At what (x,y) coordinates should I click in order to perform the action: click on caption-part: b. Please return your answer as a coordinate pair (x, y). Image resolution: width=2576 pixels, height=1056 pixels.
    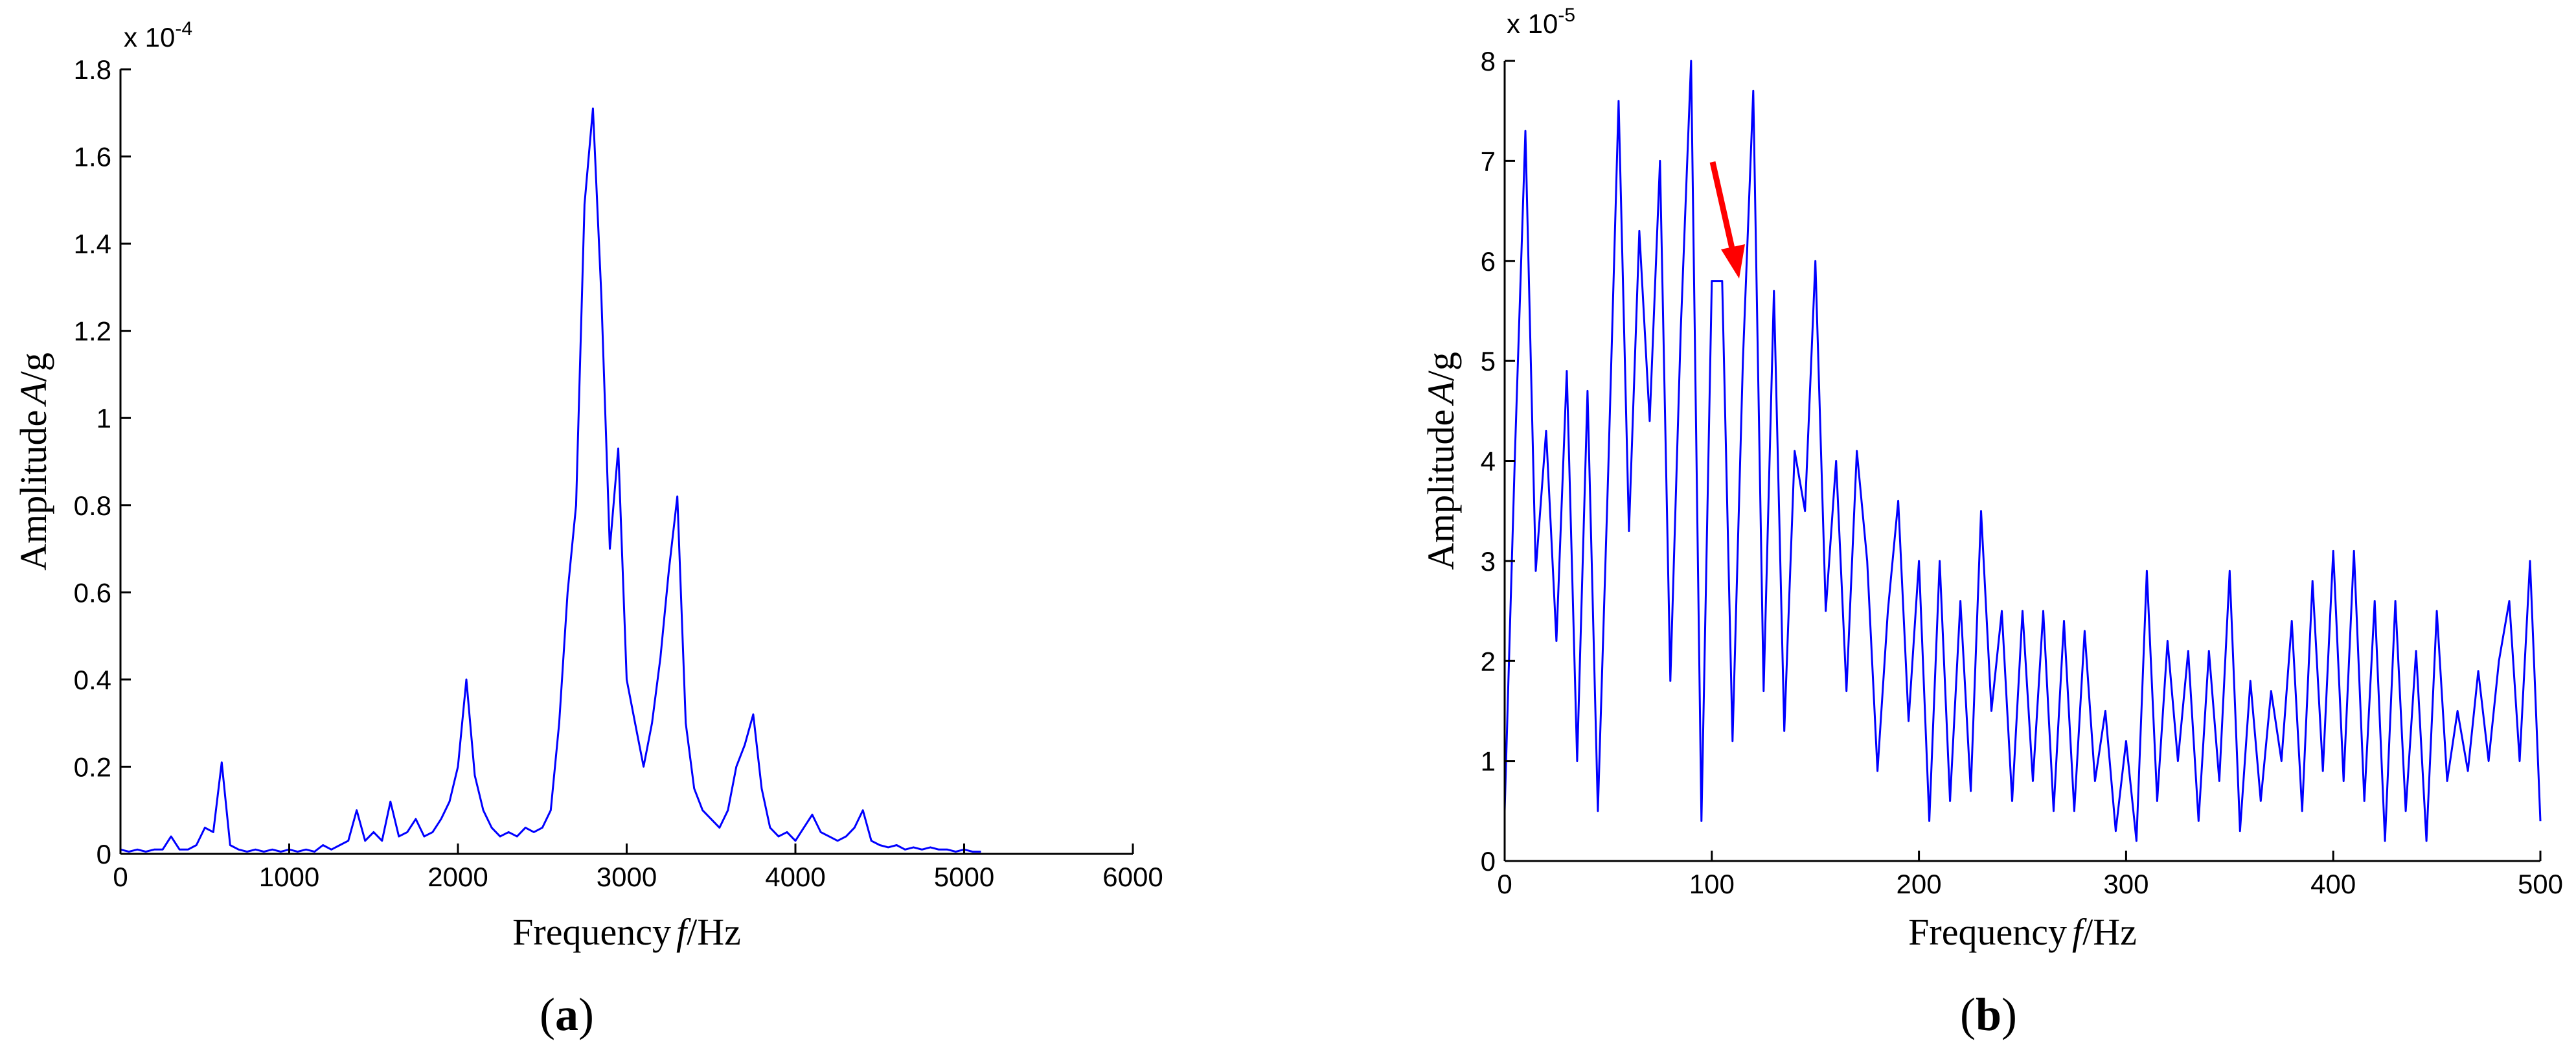
    Looking at the image, I should click on (1989, 1014).